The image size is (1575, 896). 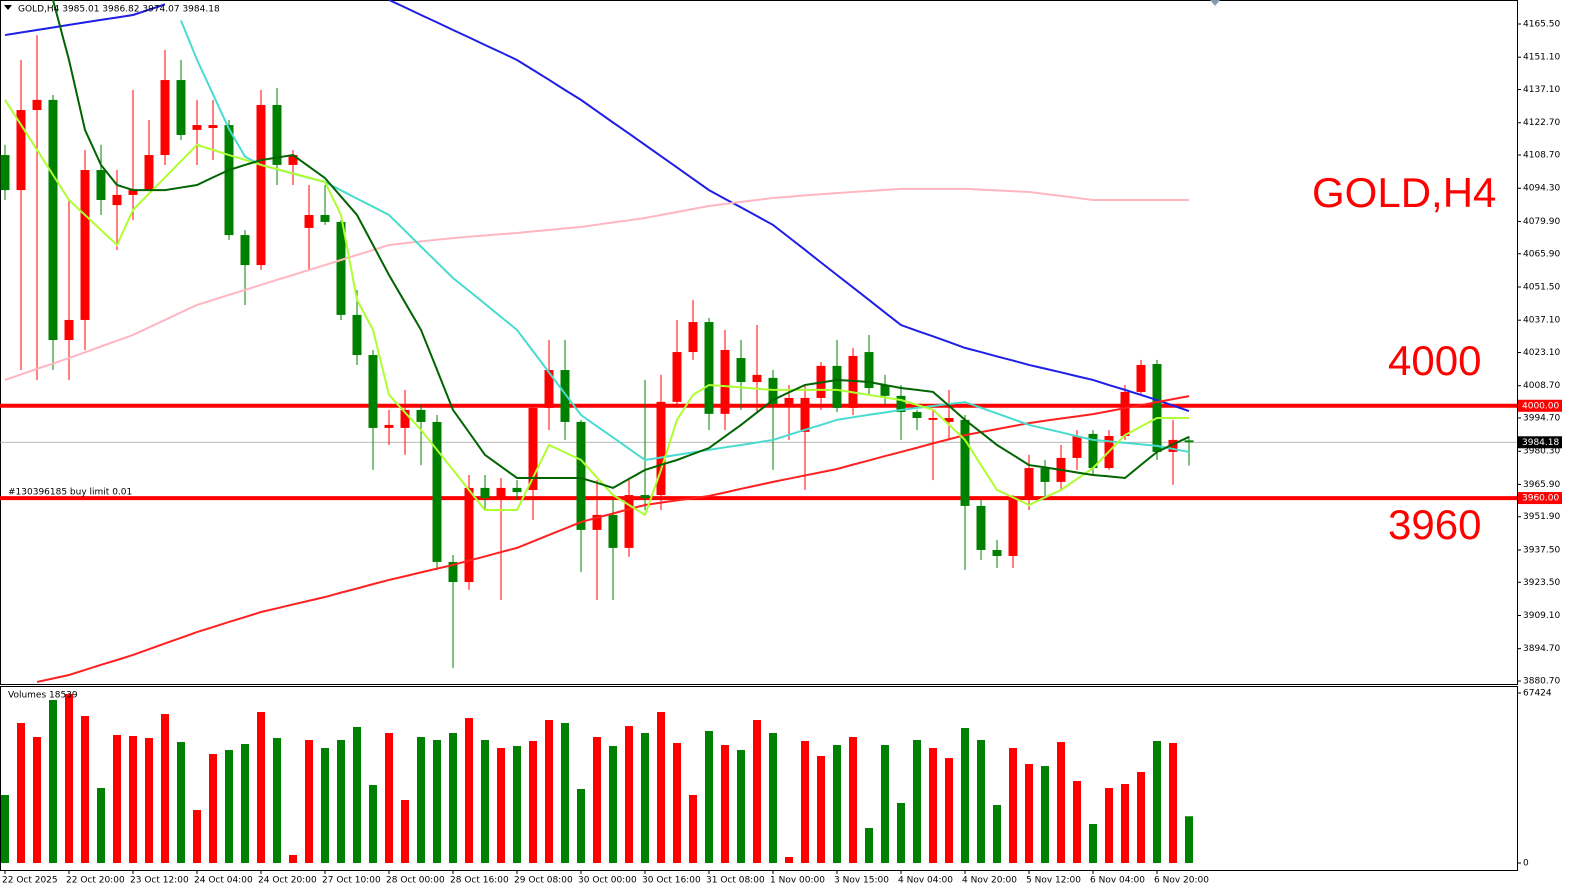 What do you see at coordinates (223, 881) in the screenshot?
I see `x-tick-label: 24 Oct 04:00` at bounding box center [223, 881].